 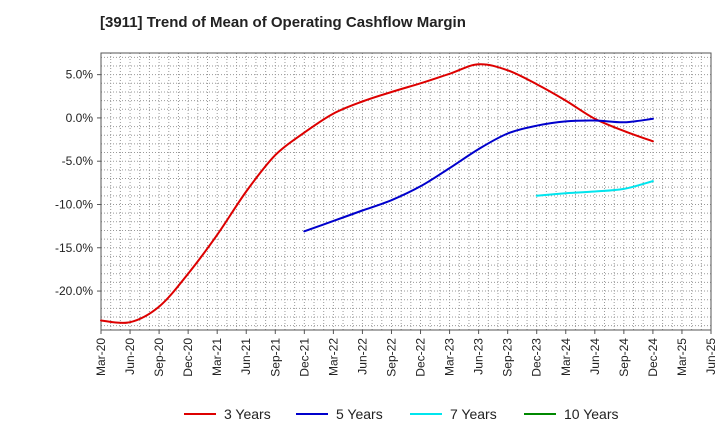 I want to click on x-tick-label: Mar-21, so click(x=217, y=357).